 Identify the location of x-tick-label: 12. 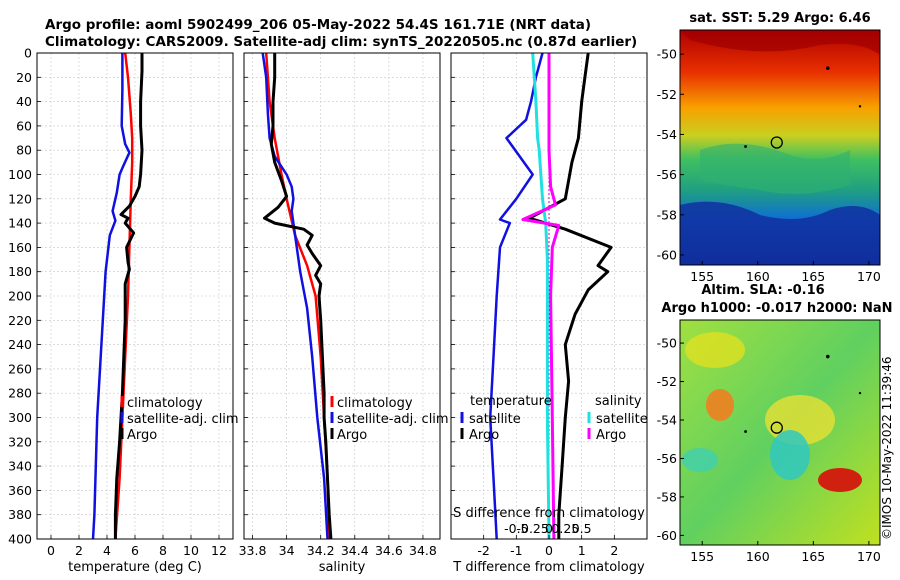
(219, 550).